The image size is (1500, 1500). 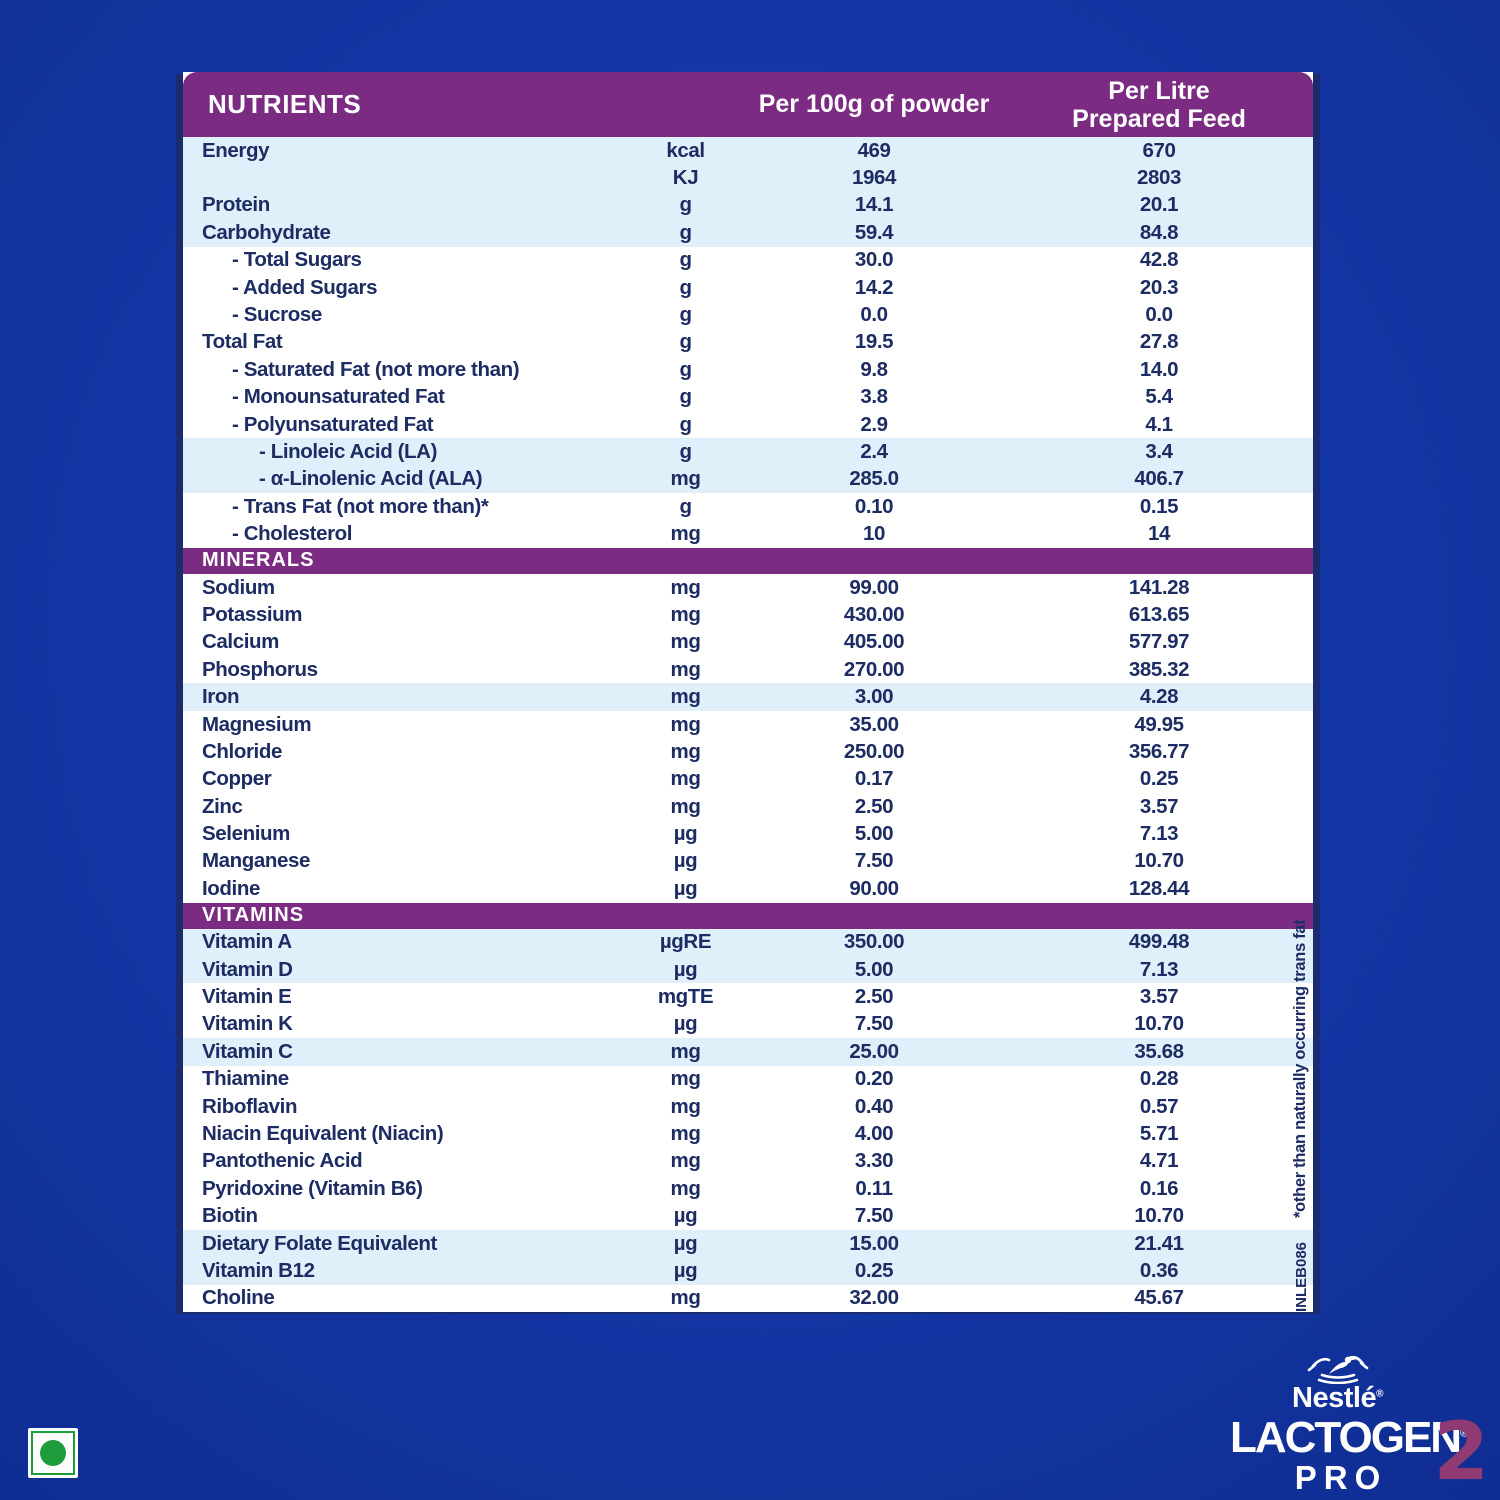 What do you see at coordinates (1159, 779) in the screenshot?
I see `row-value-per-litre: 0.25` at bounding box center [1159, 779].